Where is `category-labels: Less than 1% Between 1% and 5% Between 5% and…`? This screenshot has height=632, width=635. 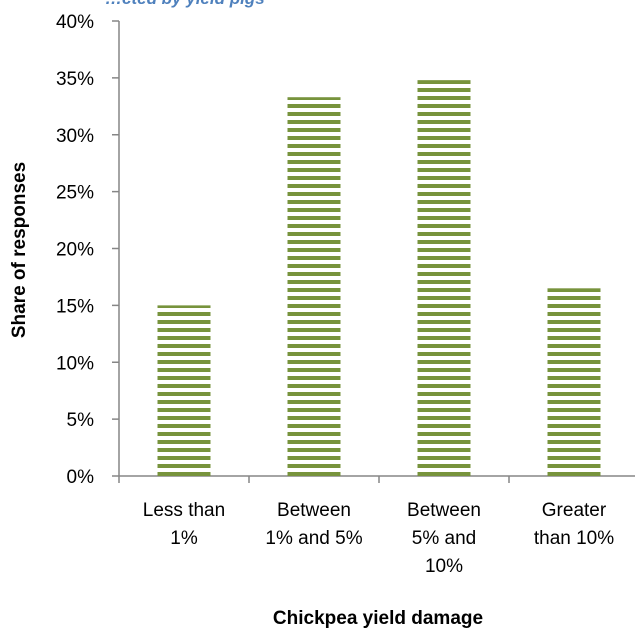 category-labels: Less than 1% Between 1% and 5% Between 5% and… is located at coordinates (378, 538).